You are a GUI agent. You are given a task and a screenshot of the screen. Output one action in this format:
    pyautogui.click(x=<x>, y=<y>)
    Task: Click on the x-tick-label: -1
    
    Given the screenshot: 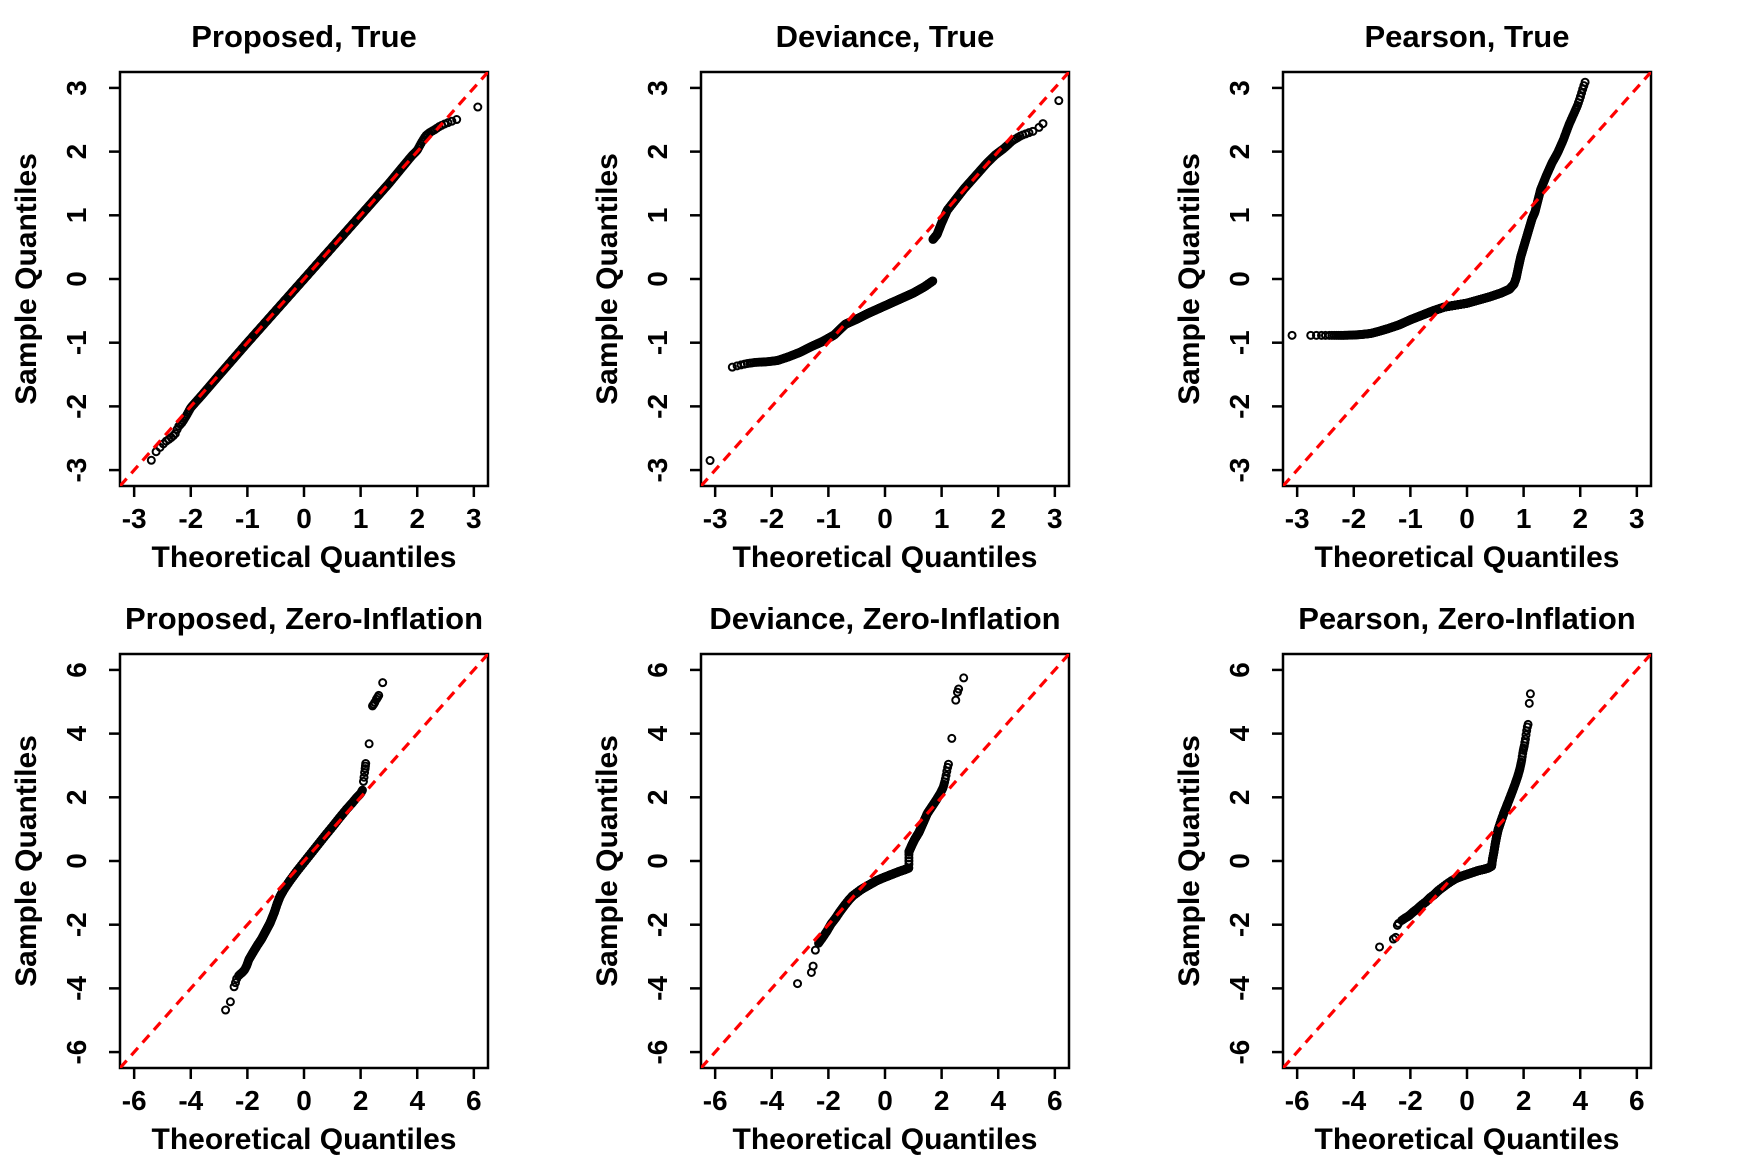 What is the action you would take?
    pyautogui.click(x=828, y=518)
    